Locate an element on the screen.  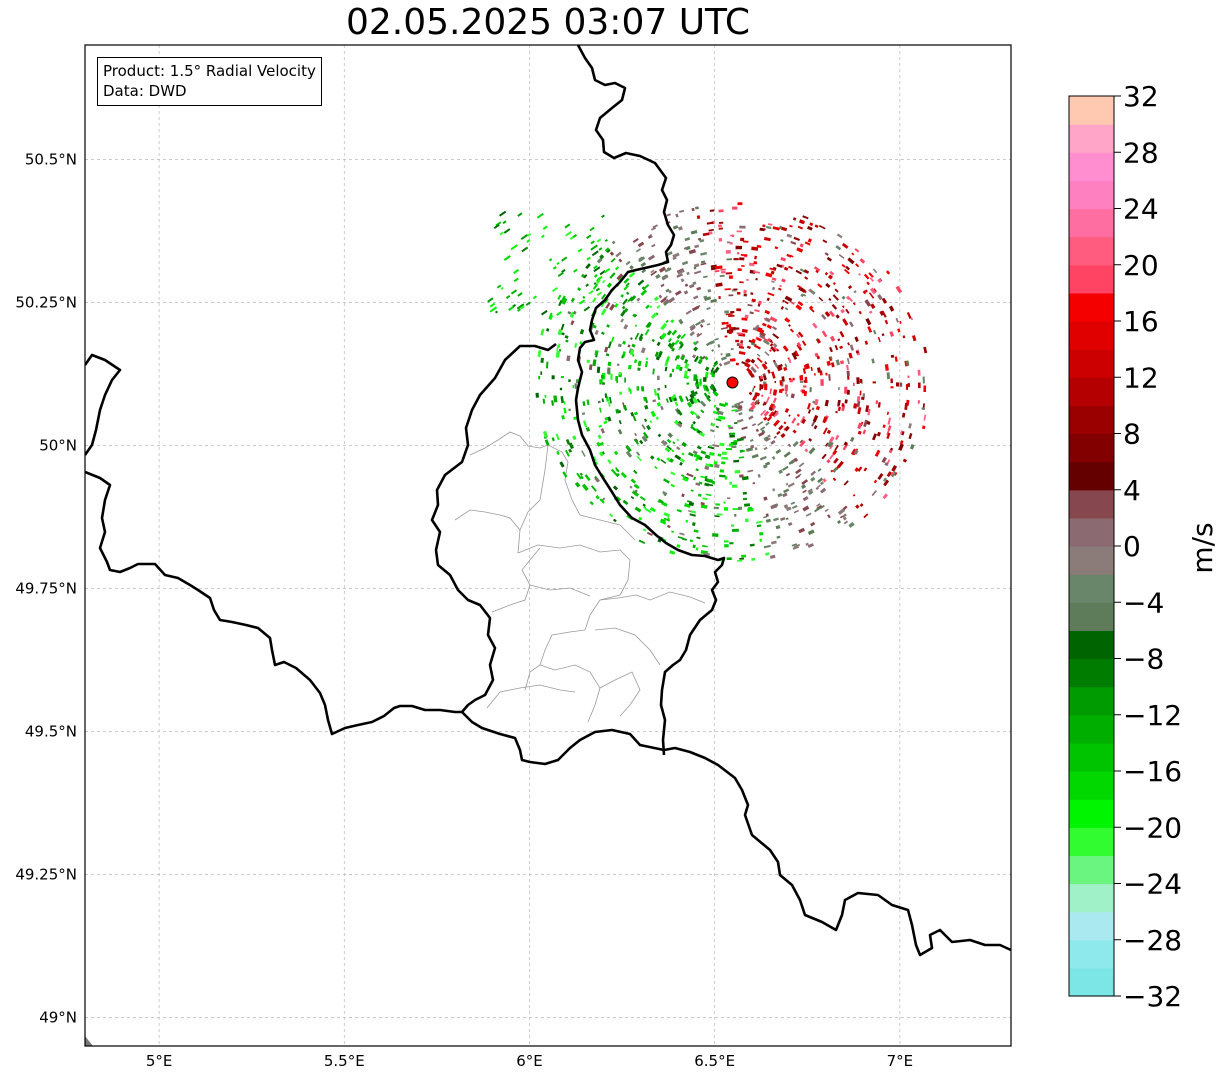
y-tick-label: 49.75°N is located at coordinates (46, 588).